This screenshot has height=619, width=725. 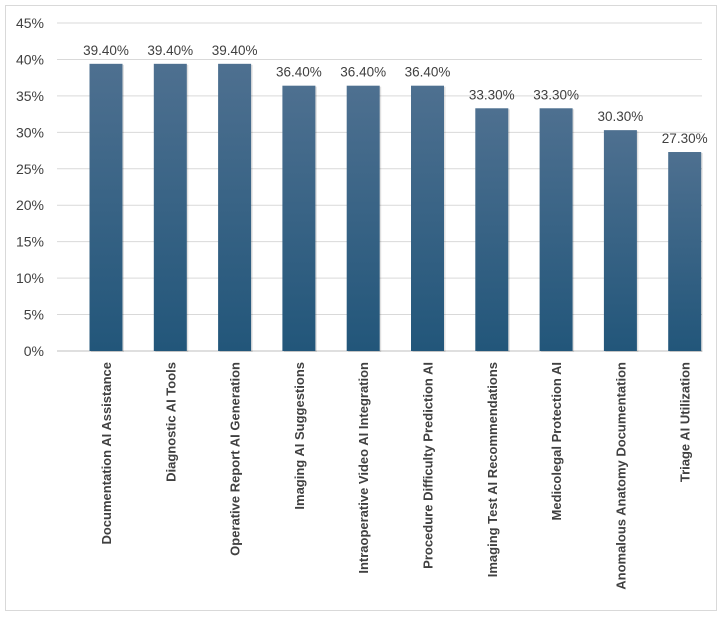 I want to click on y-tick-label: 5%, so click(x=34, y=315).